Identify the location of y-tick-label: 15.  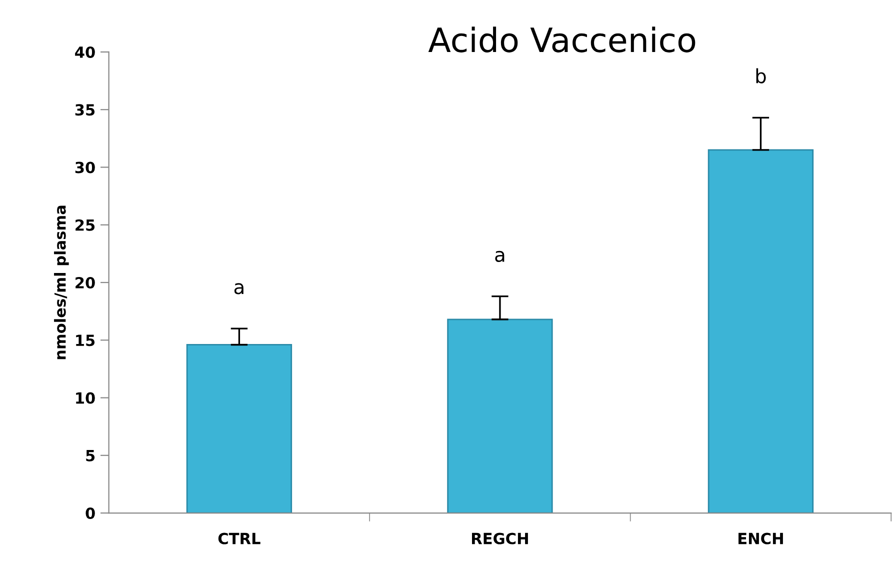
(85, 340).